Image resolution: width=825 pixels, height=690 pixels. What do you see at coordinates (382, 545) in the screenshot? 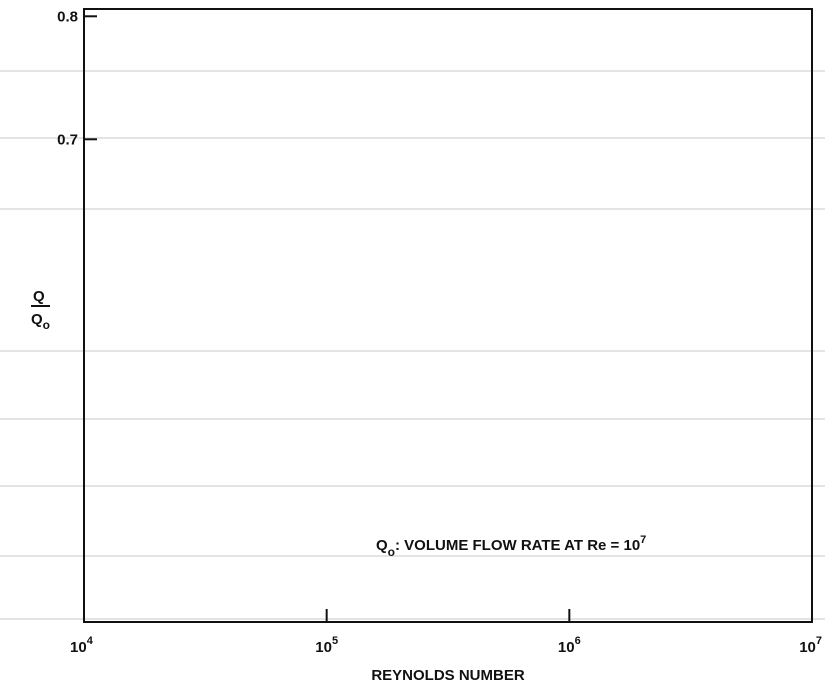
I see `annotation-symbol: Q` at bounding box center [382, 545].